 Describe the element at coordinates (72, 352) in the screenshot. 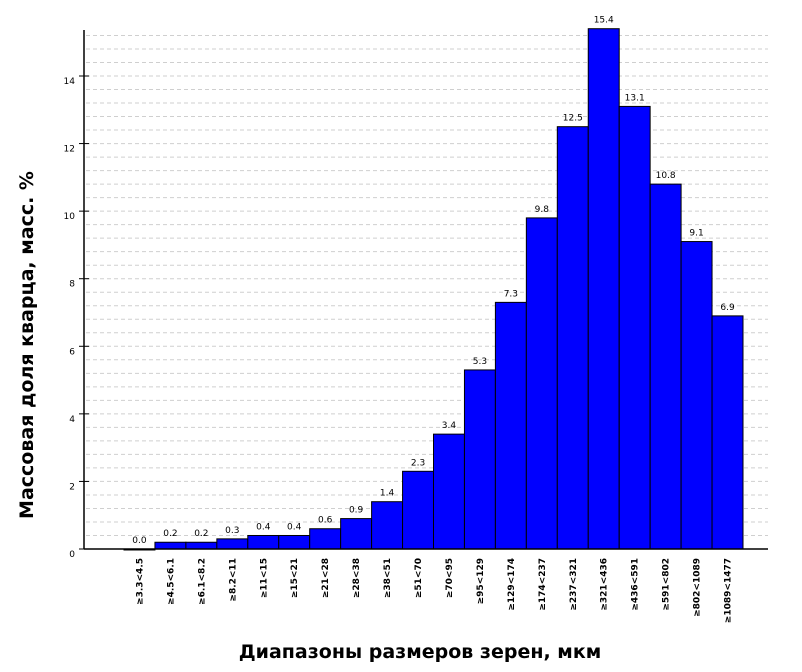

I see `y-tick-label: 6` at that location.